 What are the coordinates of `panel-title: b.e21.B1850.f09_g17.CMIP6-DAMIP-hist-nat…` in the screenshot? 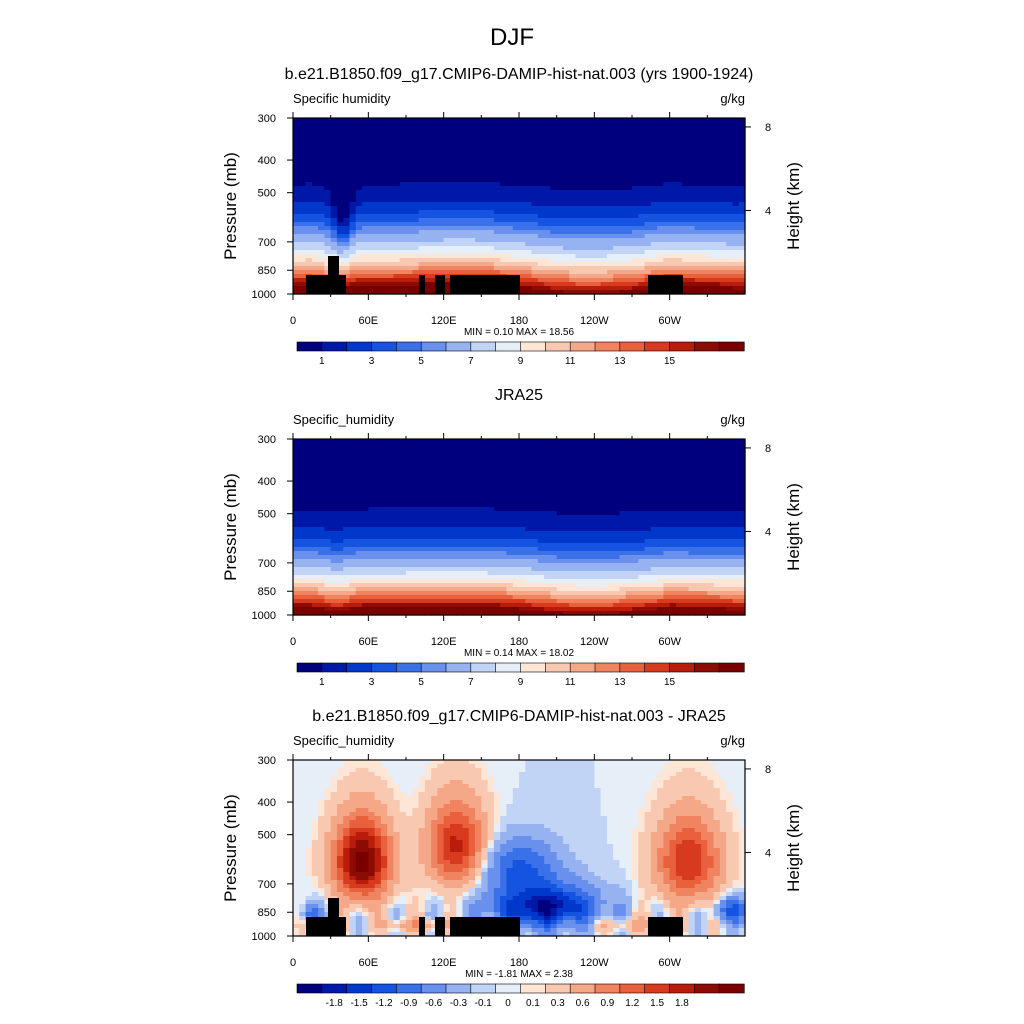 It's located at (519, 74).